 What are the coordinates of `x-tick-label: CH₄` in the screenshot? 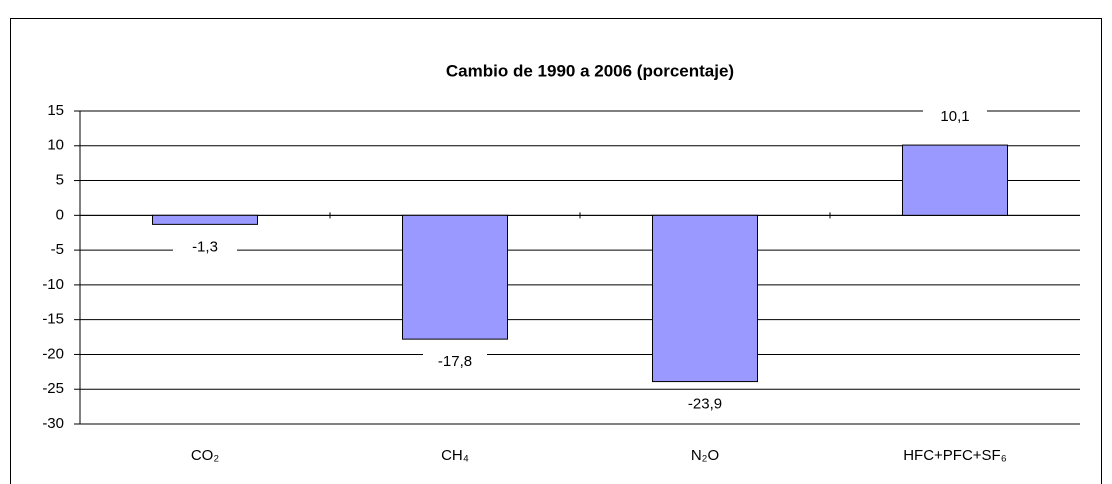 It's located at (455, 455).